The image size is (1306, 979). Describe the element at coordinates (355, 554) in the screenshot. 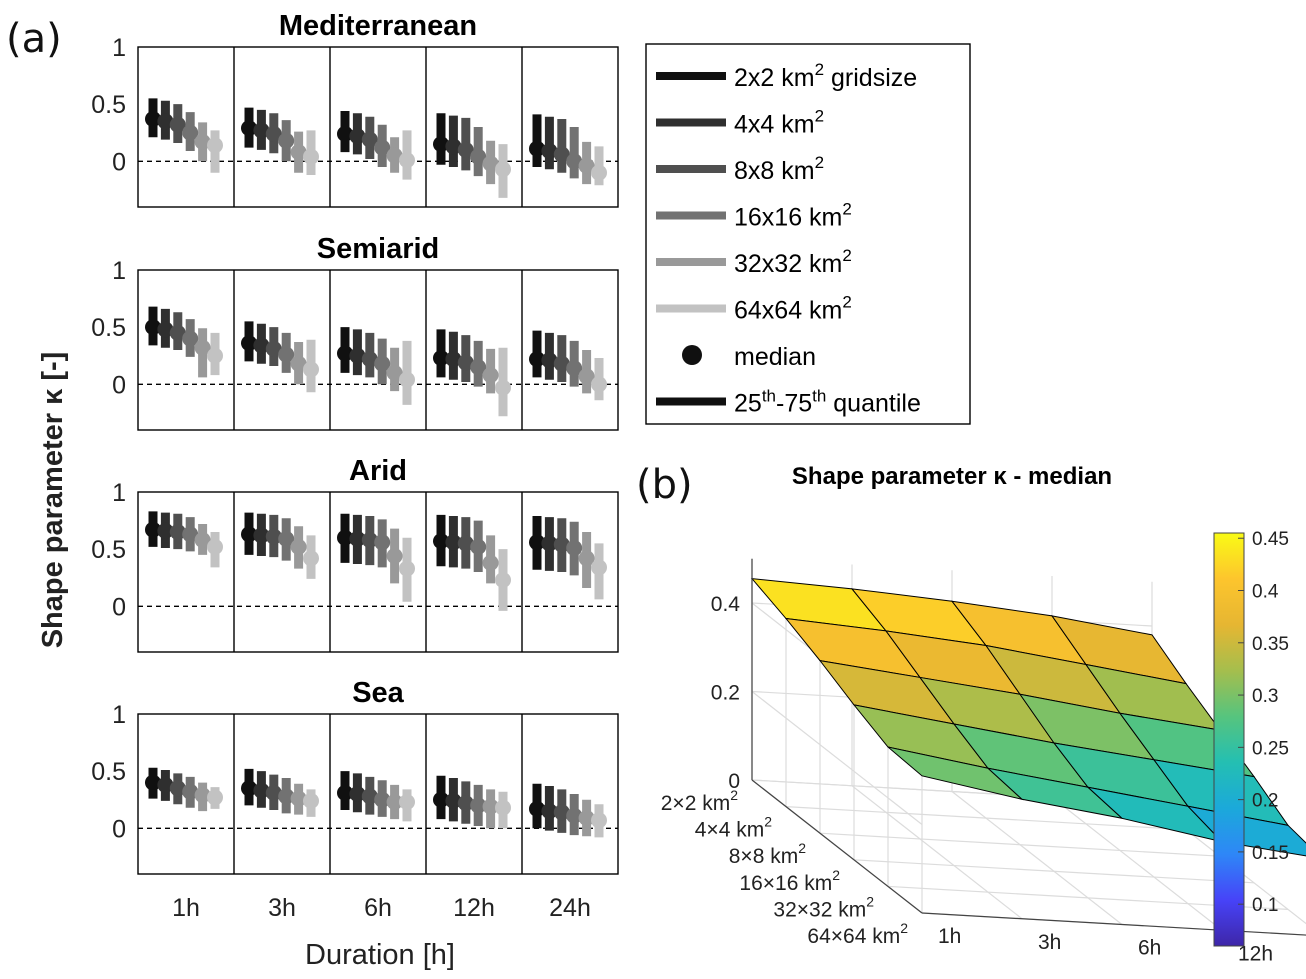

I see `subplot-arid: Arid 1 0.5 0` at that location.